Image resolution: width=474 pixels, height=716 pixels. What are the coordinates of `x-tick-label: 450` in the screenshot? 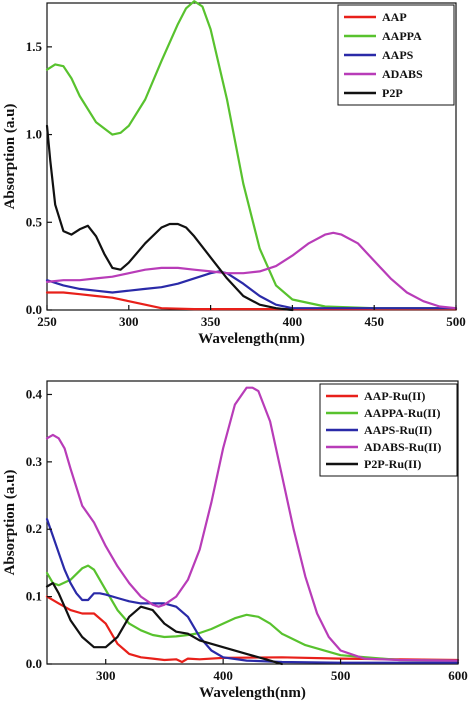 It's located at (374, 321).